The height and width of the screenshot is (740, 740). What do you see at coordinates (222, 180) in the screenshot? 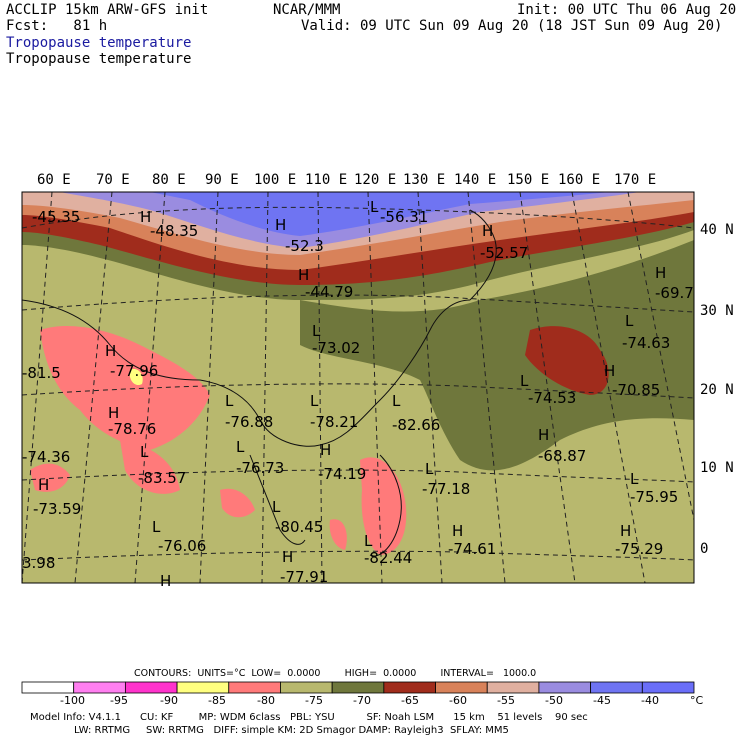
I see `lon-label: 90 E` at bounding box center [222, 180].